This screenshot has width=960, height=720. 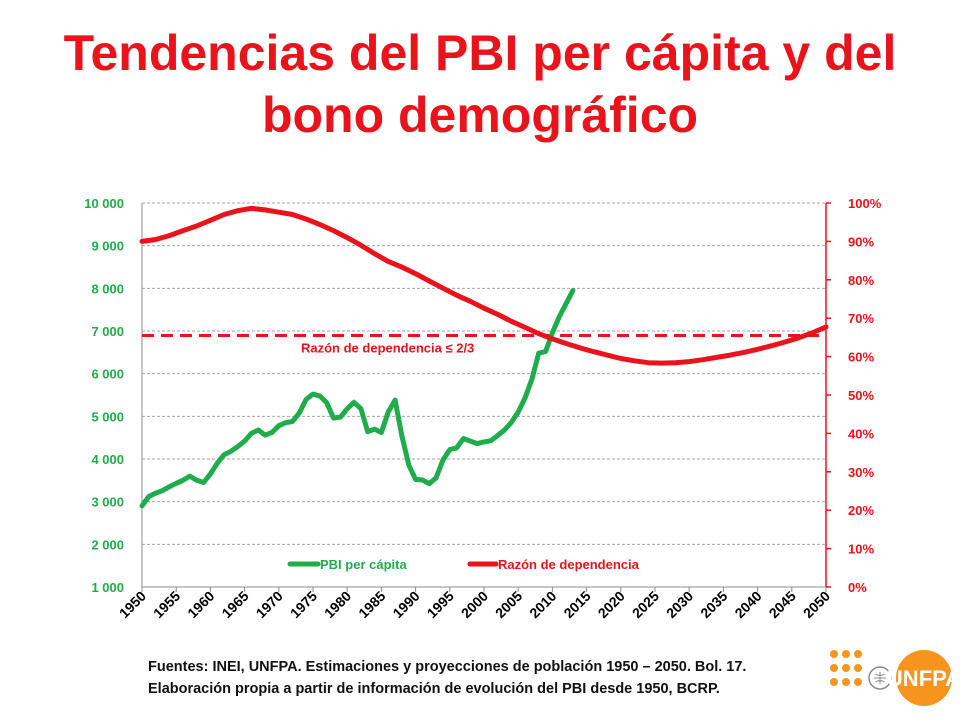 I want to click on y-right-tick-label: 90%, so click(x=861, y=241).